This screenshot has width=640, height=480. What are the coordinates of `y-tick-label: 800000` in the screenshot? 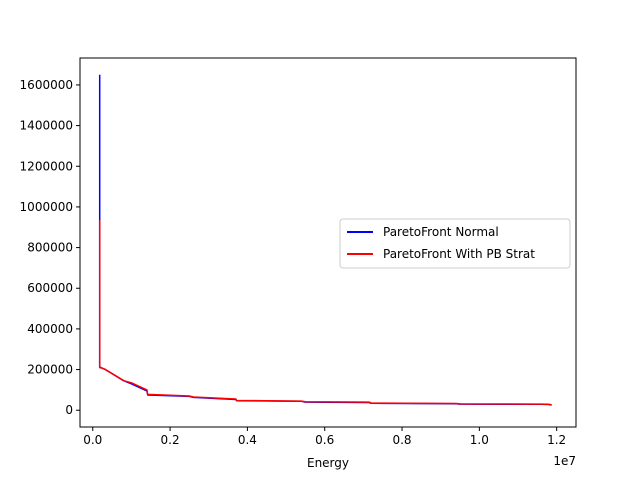 It's located at (50, 248).